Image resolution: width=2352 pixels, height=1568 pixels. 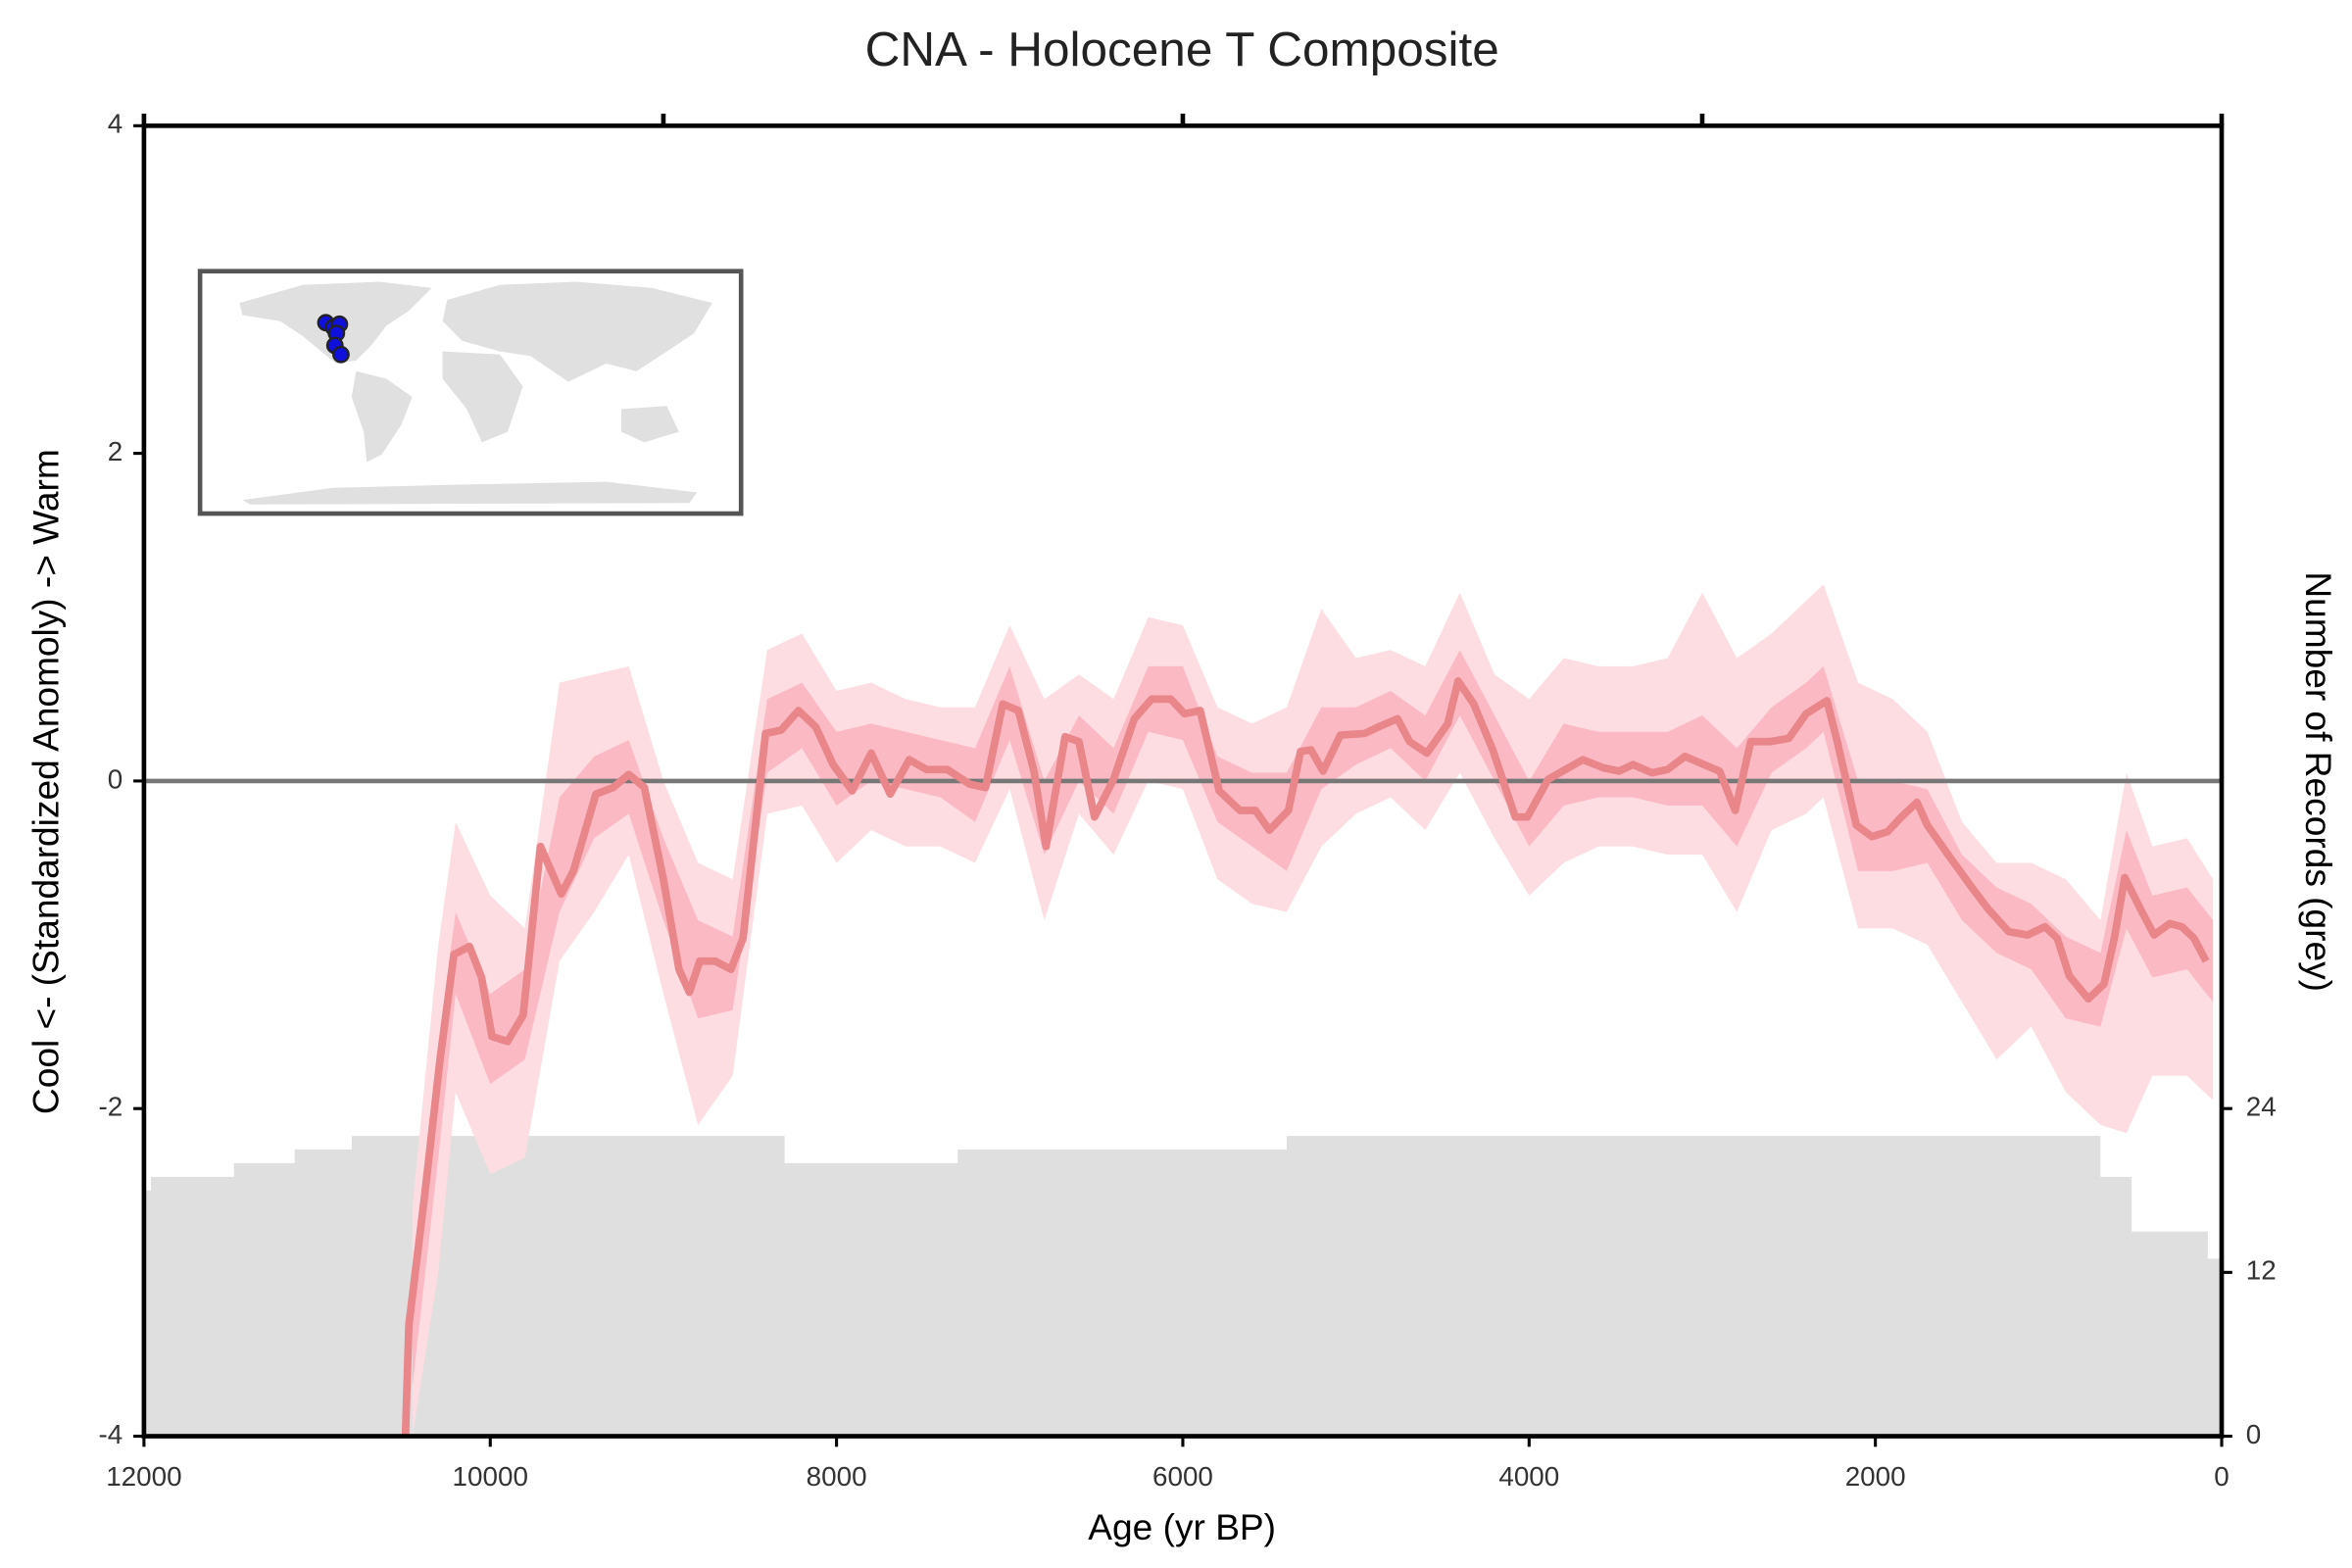 I want to click on y2-tick-label: 0, so click(x=2253, y=1434).